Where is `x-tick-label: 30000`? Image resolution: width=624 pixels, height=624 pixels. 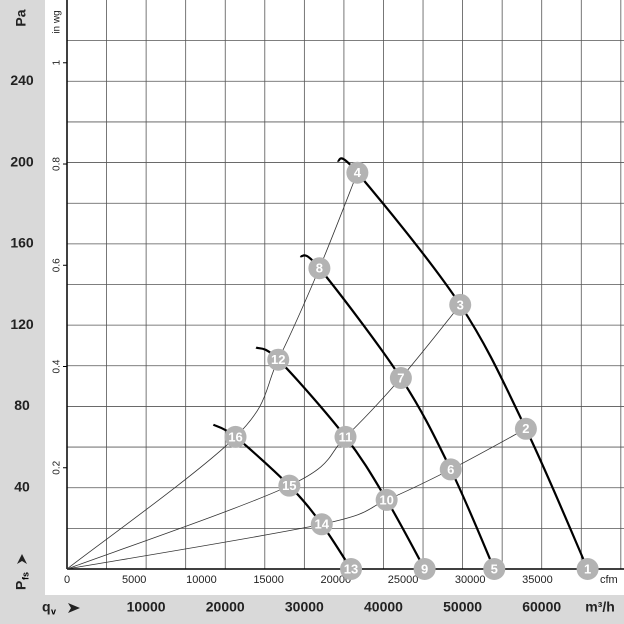
x-tick-label: 30000 is located at coordinates (304, 607).